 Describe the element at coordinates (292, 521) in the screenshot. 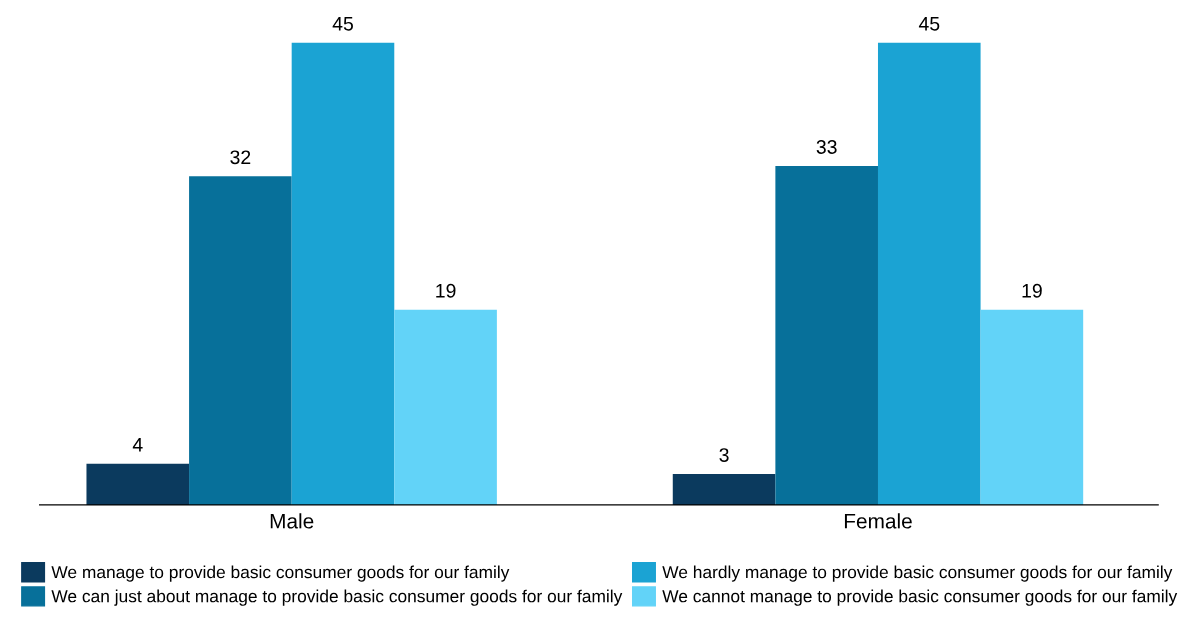

I see `x-tick-label: Male` at that location.